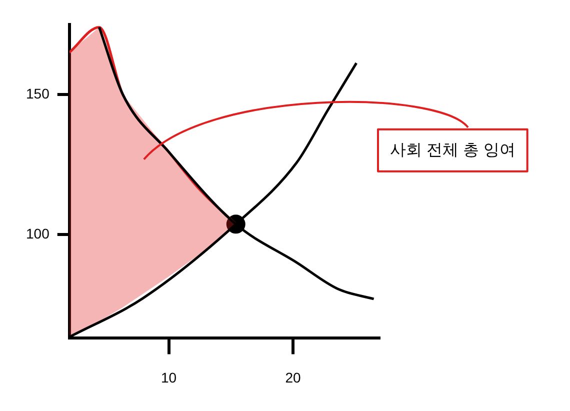  Describe the element at coordinates (38, 93) in the screenshot. I see `y-tick-label: 150` at that location.